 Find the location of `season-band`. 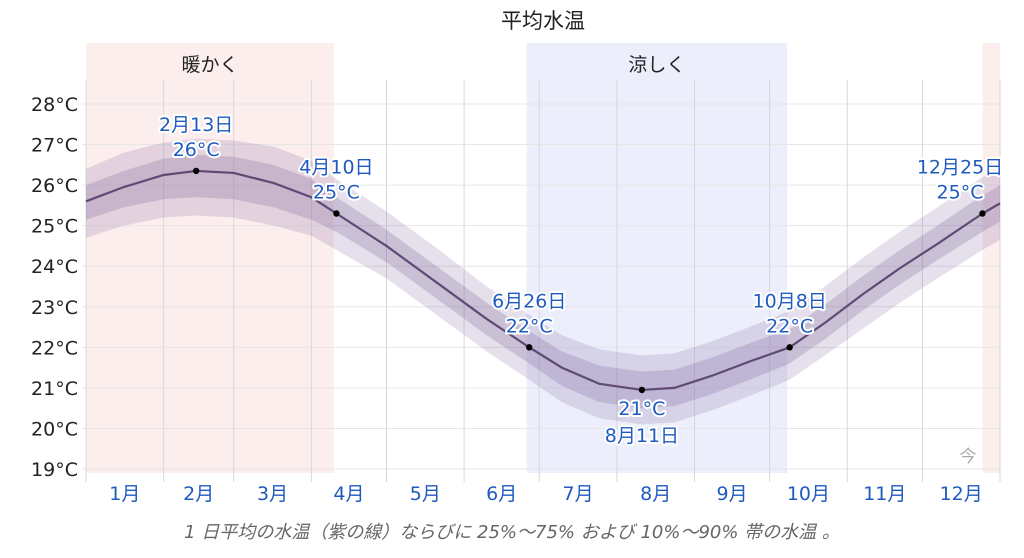

season-band is located at coordinates (991, 258).